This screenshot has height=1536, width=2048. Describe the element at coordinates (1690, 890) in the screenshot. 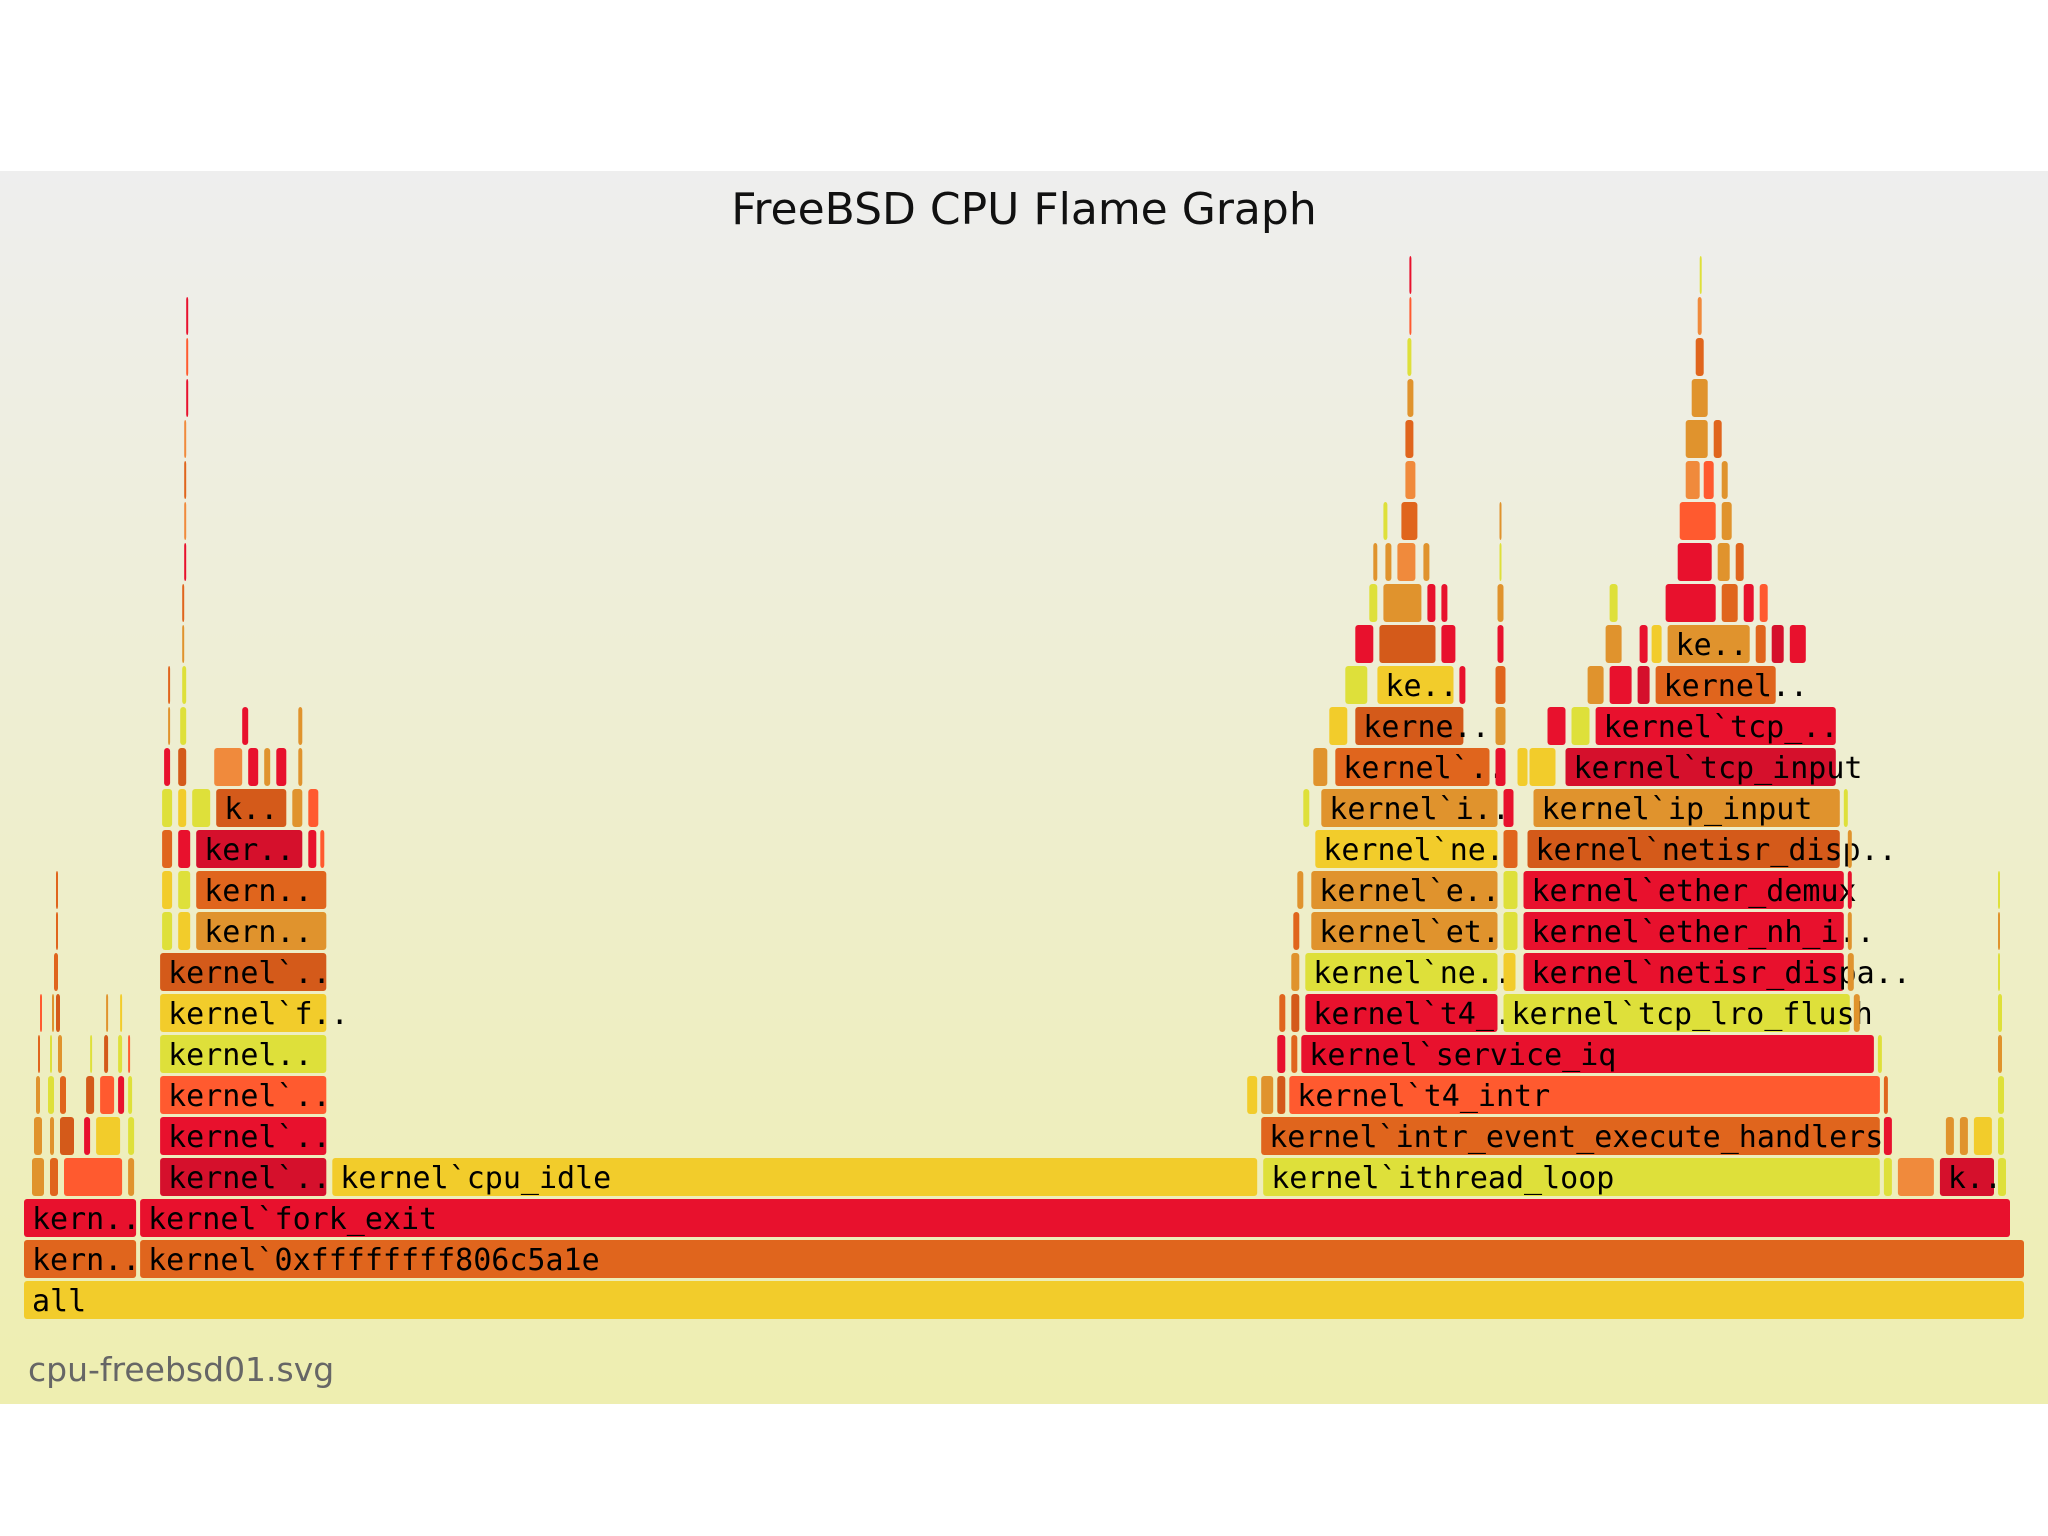

I see `flame-frame: kernel`ether_demux` at that location.